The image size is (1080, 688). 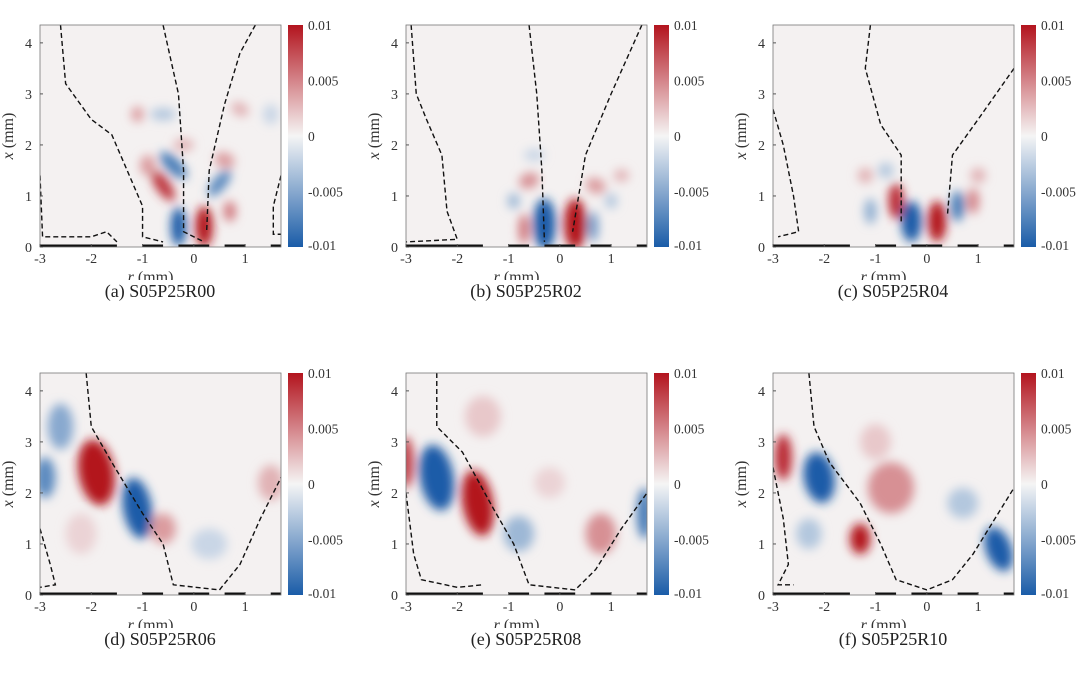 What do you see at coordinates (526, 291) in the screenshot?
I see `panel-caption: (b) S05P25R02` at bounding box center [526, 291].